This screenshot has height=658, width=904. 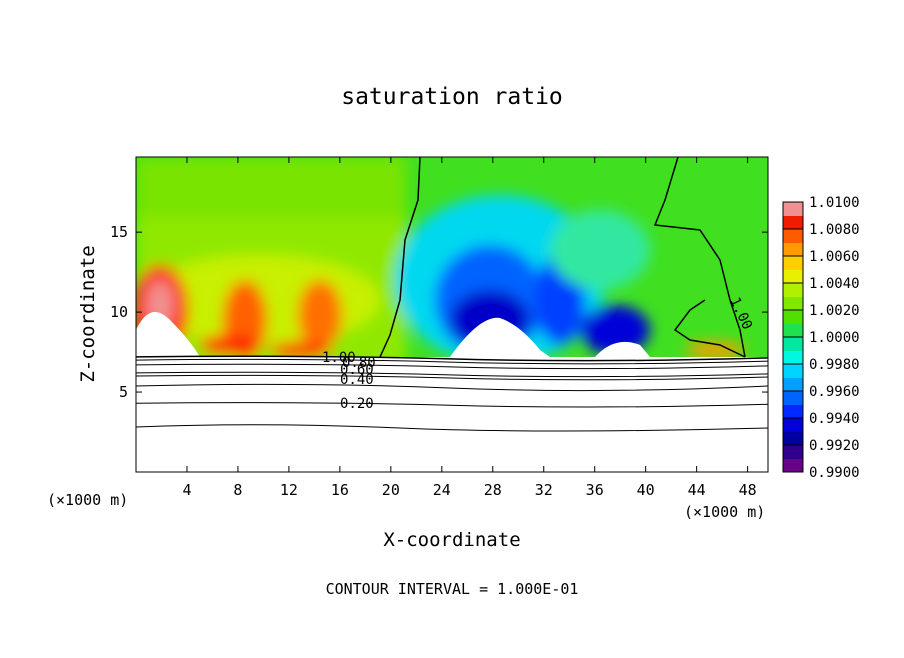 I want to click on contour-label: 0.40, so click(x=357, y=380).